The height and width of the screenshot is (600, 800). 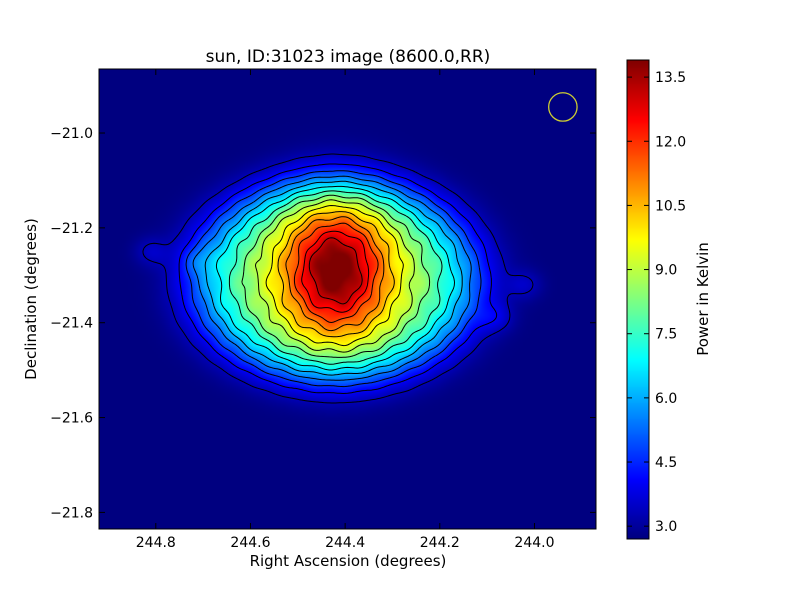 What do you see at coordinates (666, 527) in the screenshot?
I see `colorbar-tick-label: 3.0` at bounding box center [666, 527].